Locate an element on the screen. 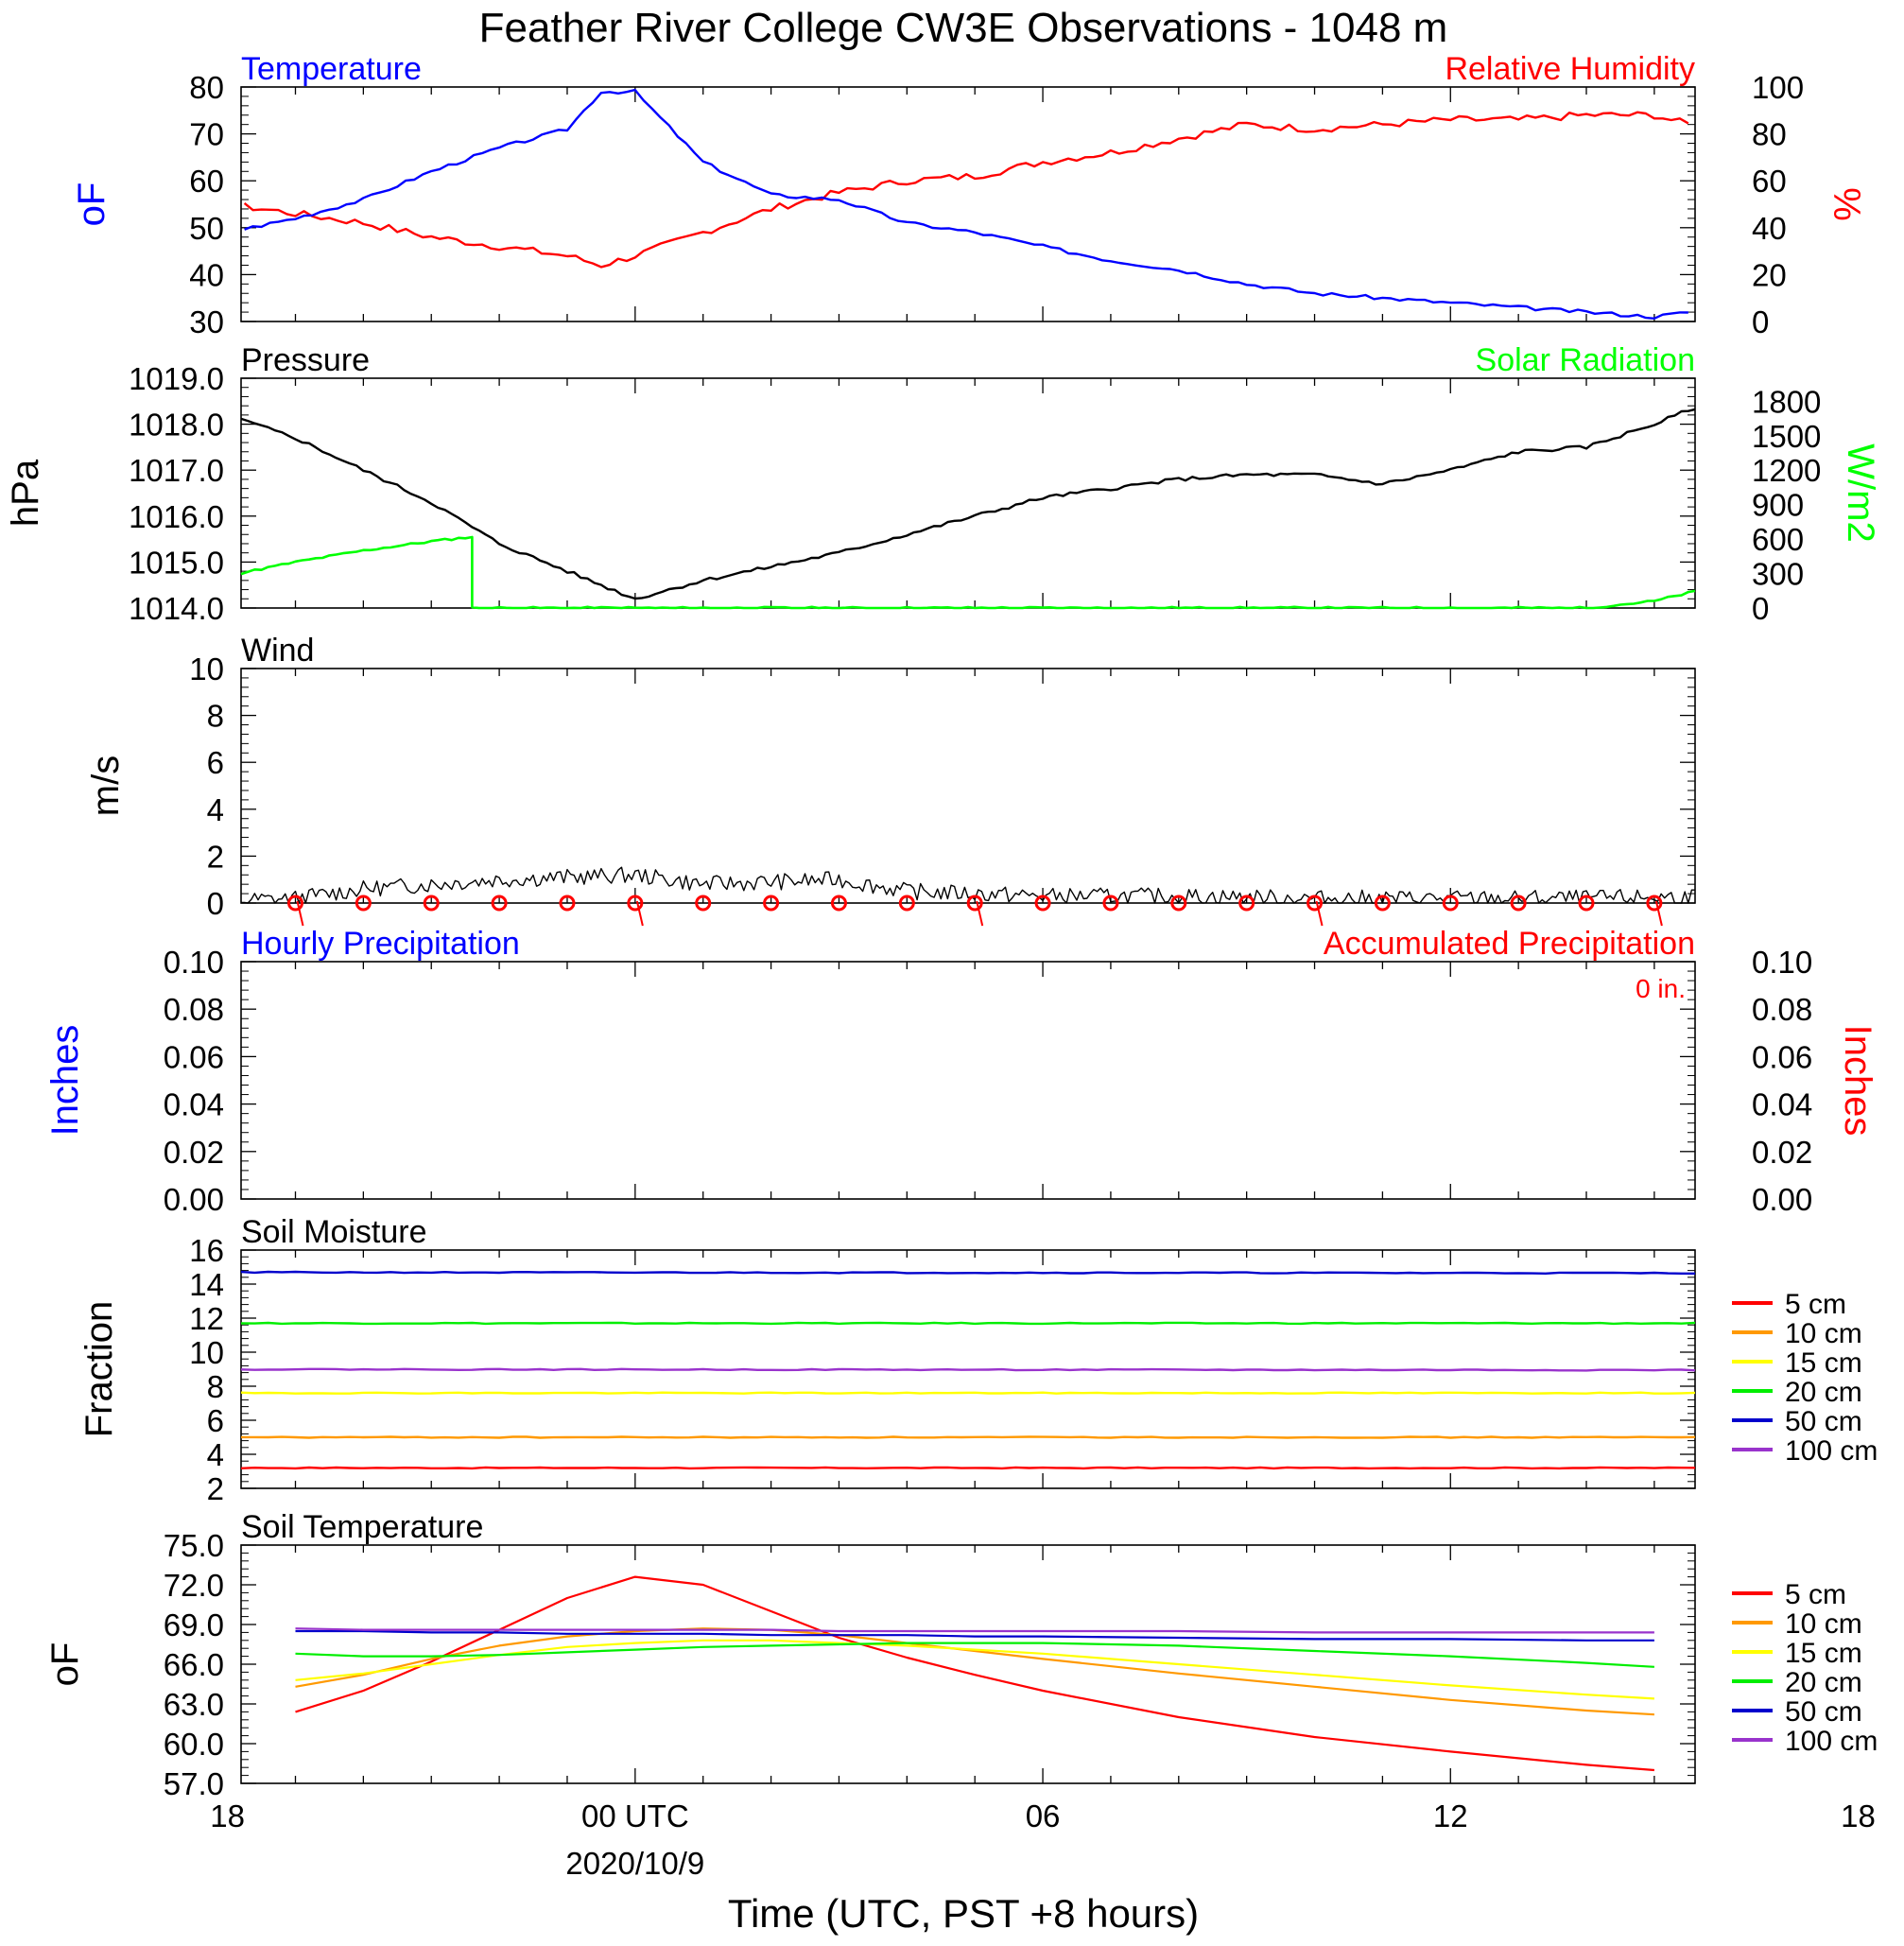 The height and width of the screenshot is (1946, 1904). y-tick-label: 0 is located at coordinates (216, 904).